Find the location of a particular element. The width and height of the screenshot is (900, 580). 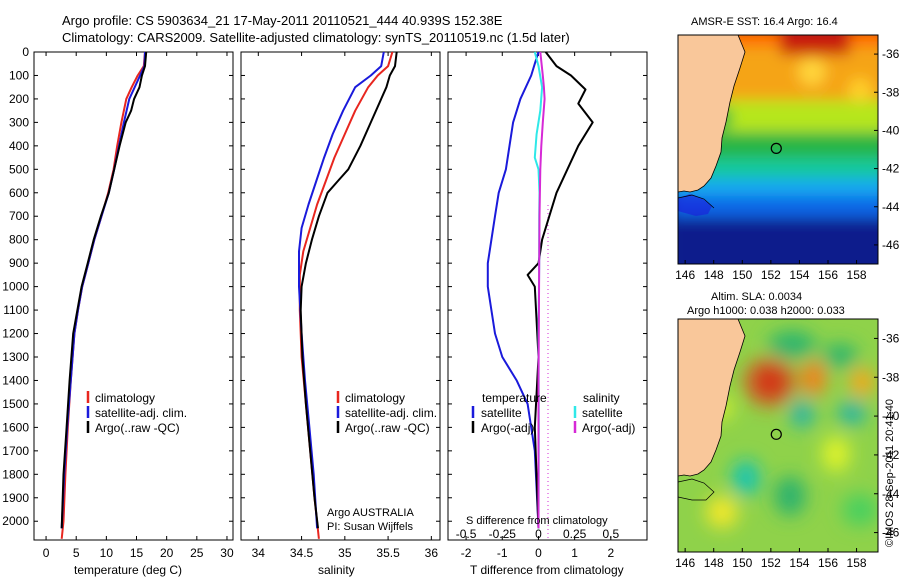

x-tick-label: 2 is located at coordinates (610, 553).